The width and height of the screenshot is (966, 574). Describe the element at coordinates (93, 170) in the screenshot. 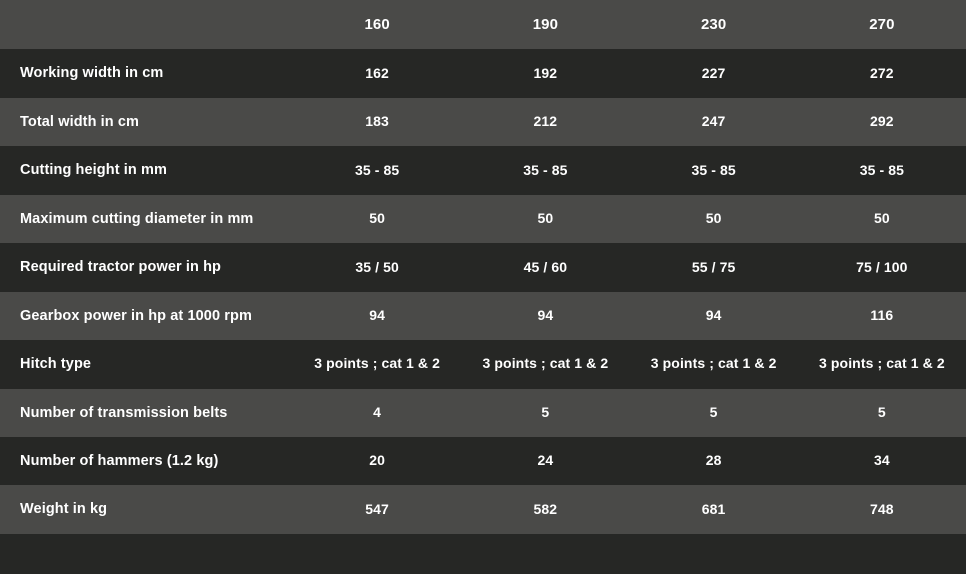

I see `row-label: Cutting height in mm` at that location.